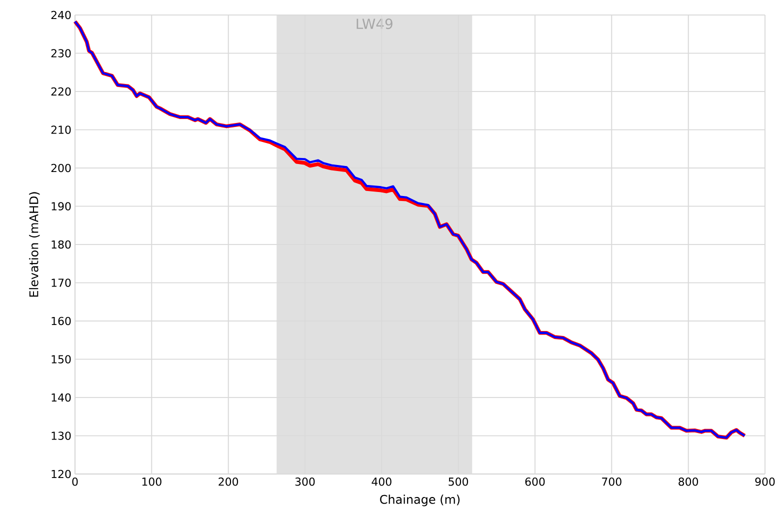 The width and height of the screenshot is (777, 531). Describe the element at coordinates (765, 482) in the screenshot. I see `x-tick-label: 900` at that location.